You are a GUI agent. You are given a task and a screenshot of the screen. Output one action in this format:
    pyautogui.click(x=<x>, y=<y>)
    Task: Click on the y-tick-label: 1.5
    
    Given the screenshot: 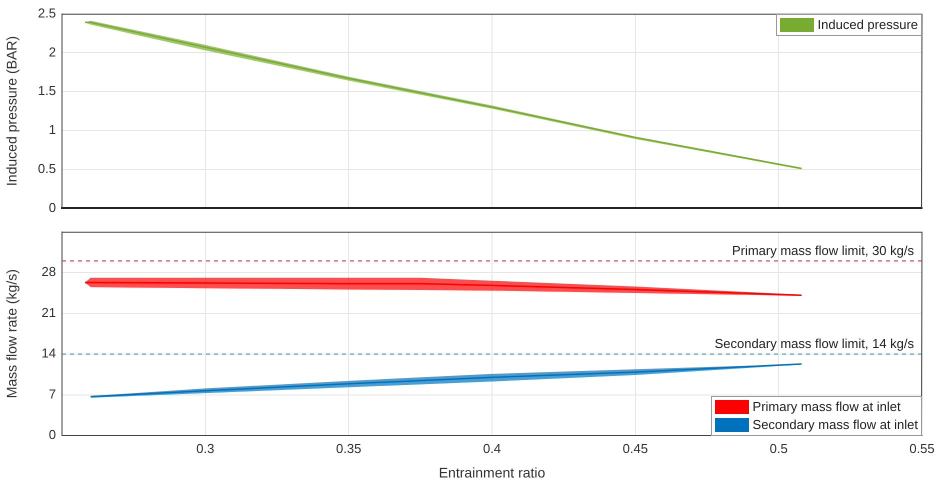 What is the action you would take?
    pyautogui.click(x=47, y=90)
    